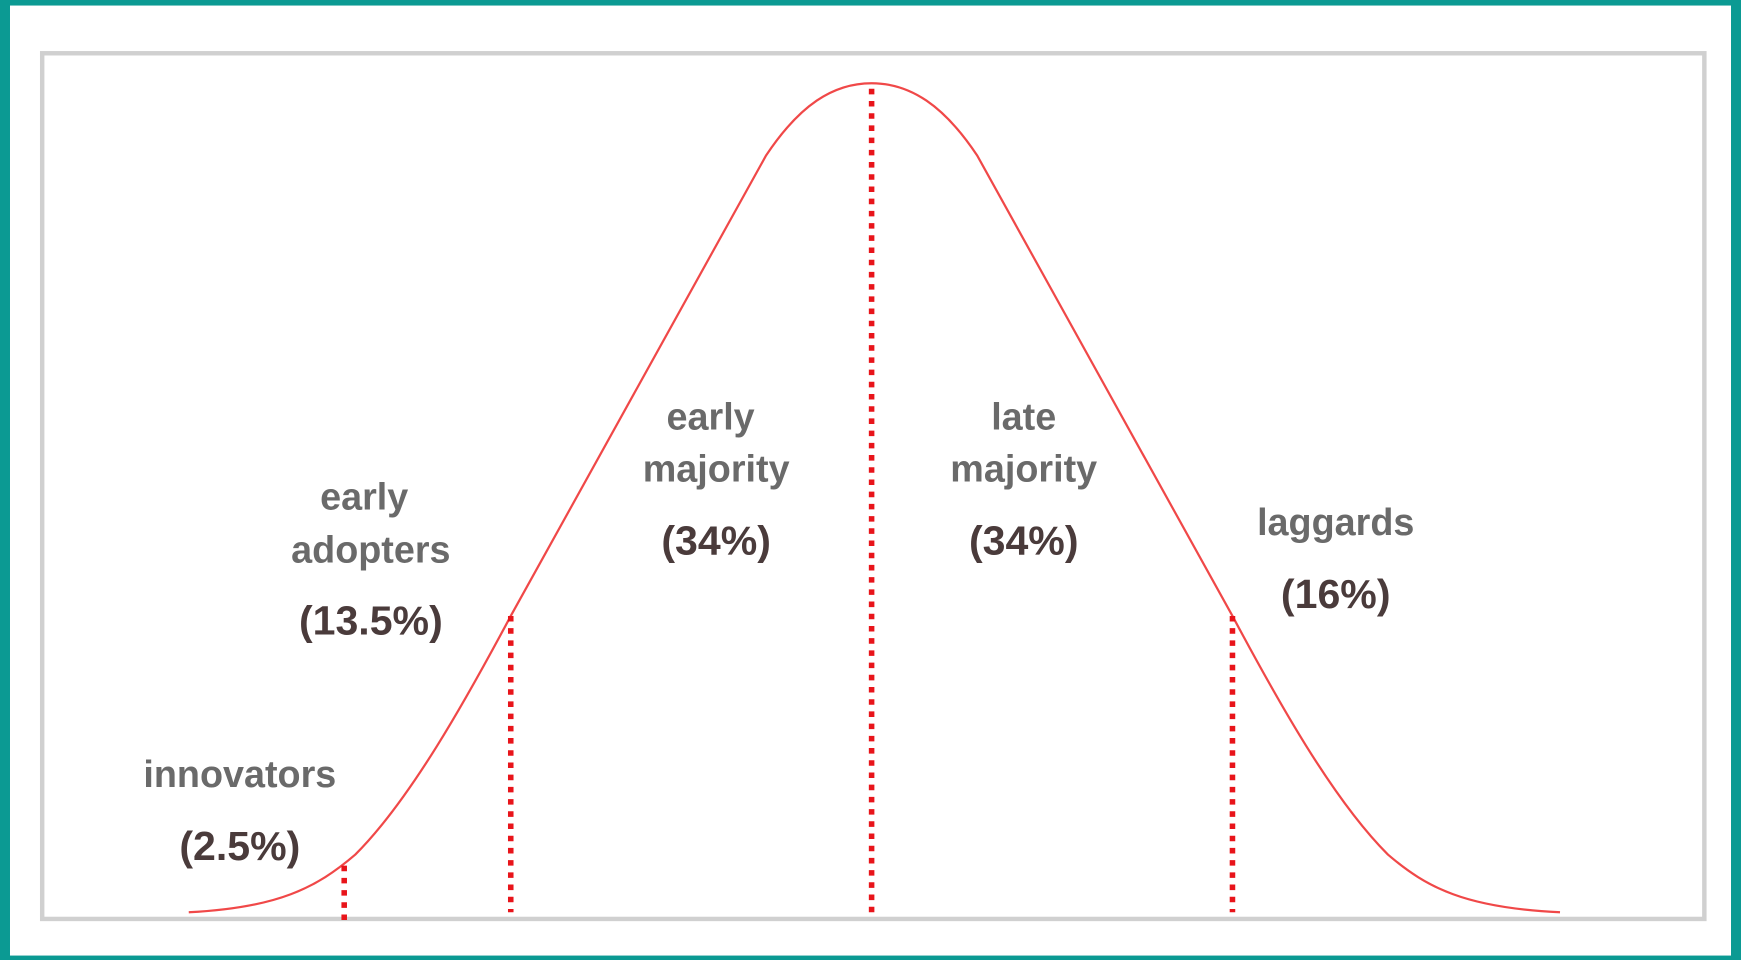  What do you see at coordinates (239, 846) in the screenshot?
I see `segment-share: (2.5%)` at bounding box center [239, 846].